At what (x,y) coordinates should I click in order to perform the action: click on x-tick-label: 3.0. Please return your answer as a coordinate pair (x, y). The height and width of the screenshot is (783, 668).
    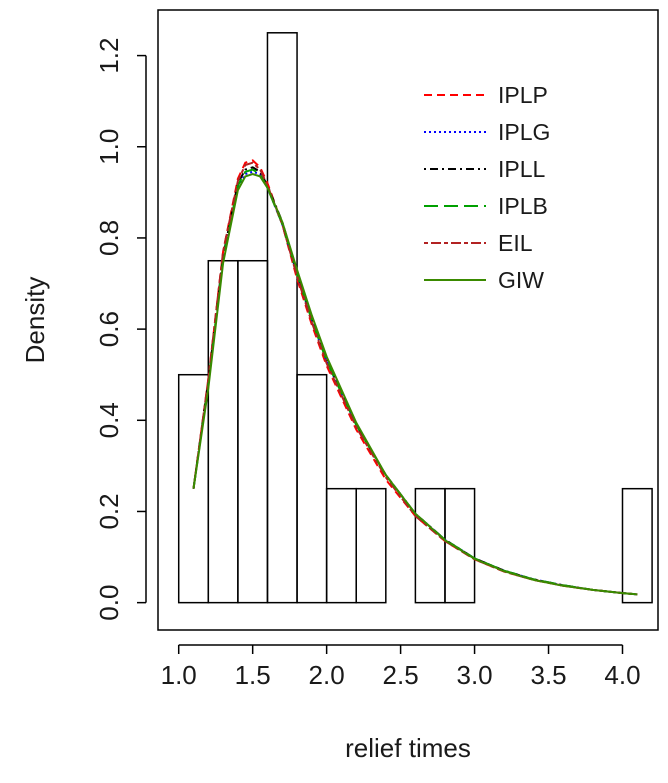
    Looking at the image, I should click on (474, 675).